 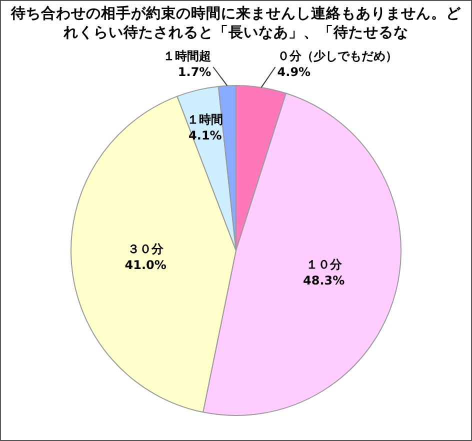 What do you see at coordinates (294, 72) in the screenshot?
I see `data-label: 4.9%` at bounding box center [294, 72].